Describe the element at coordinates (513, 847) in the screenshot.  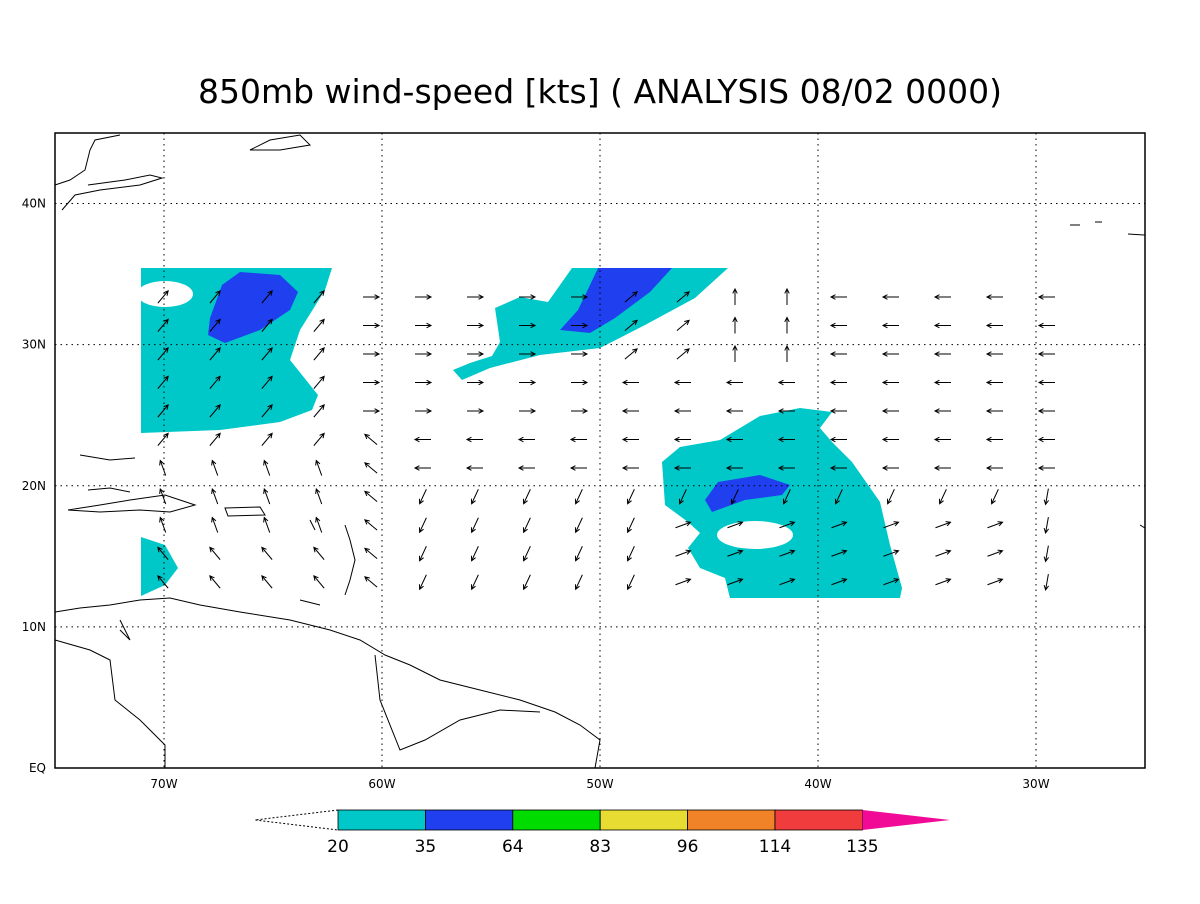
I see `colorbar-label: 64` at that location.